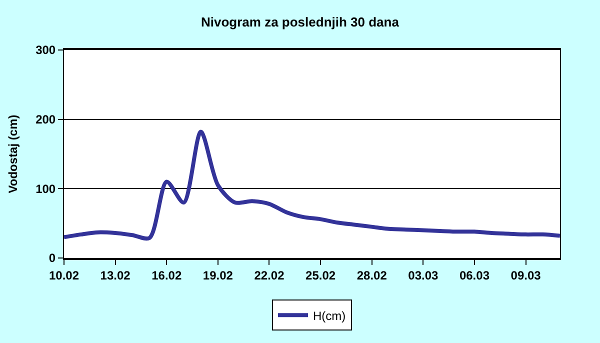 Image resolution: width=600 pixels, height=343 pixels. Describe the element at coordinates (269, 275) in the screenshot. I see `x-tick-label: 22.02` at that location.